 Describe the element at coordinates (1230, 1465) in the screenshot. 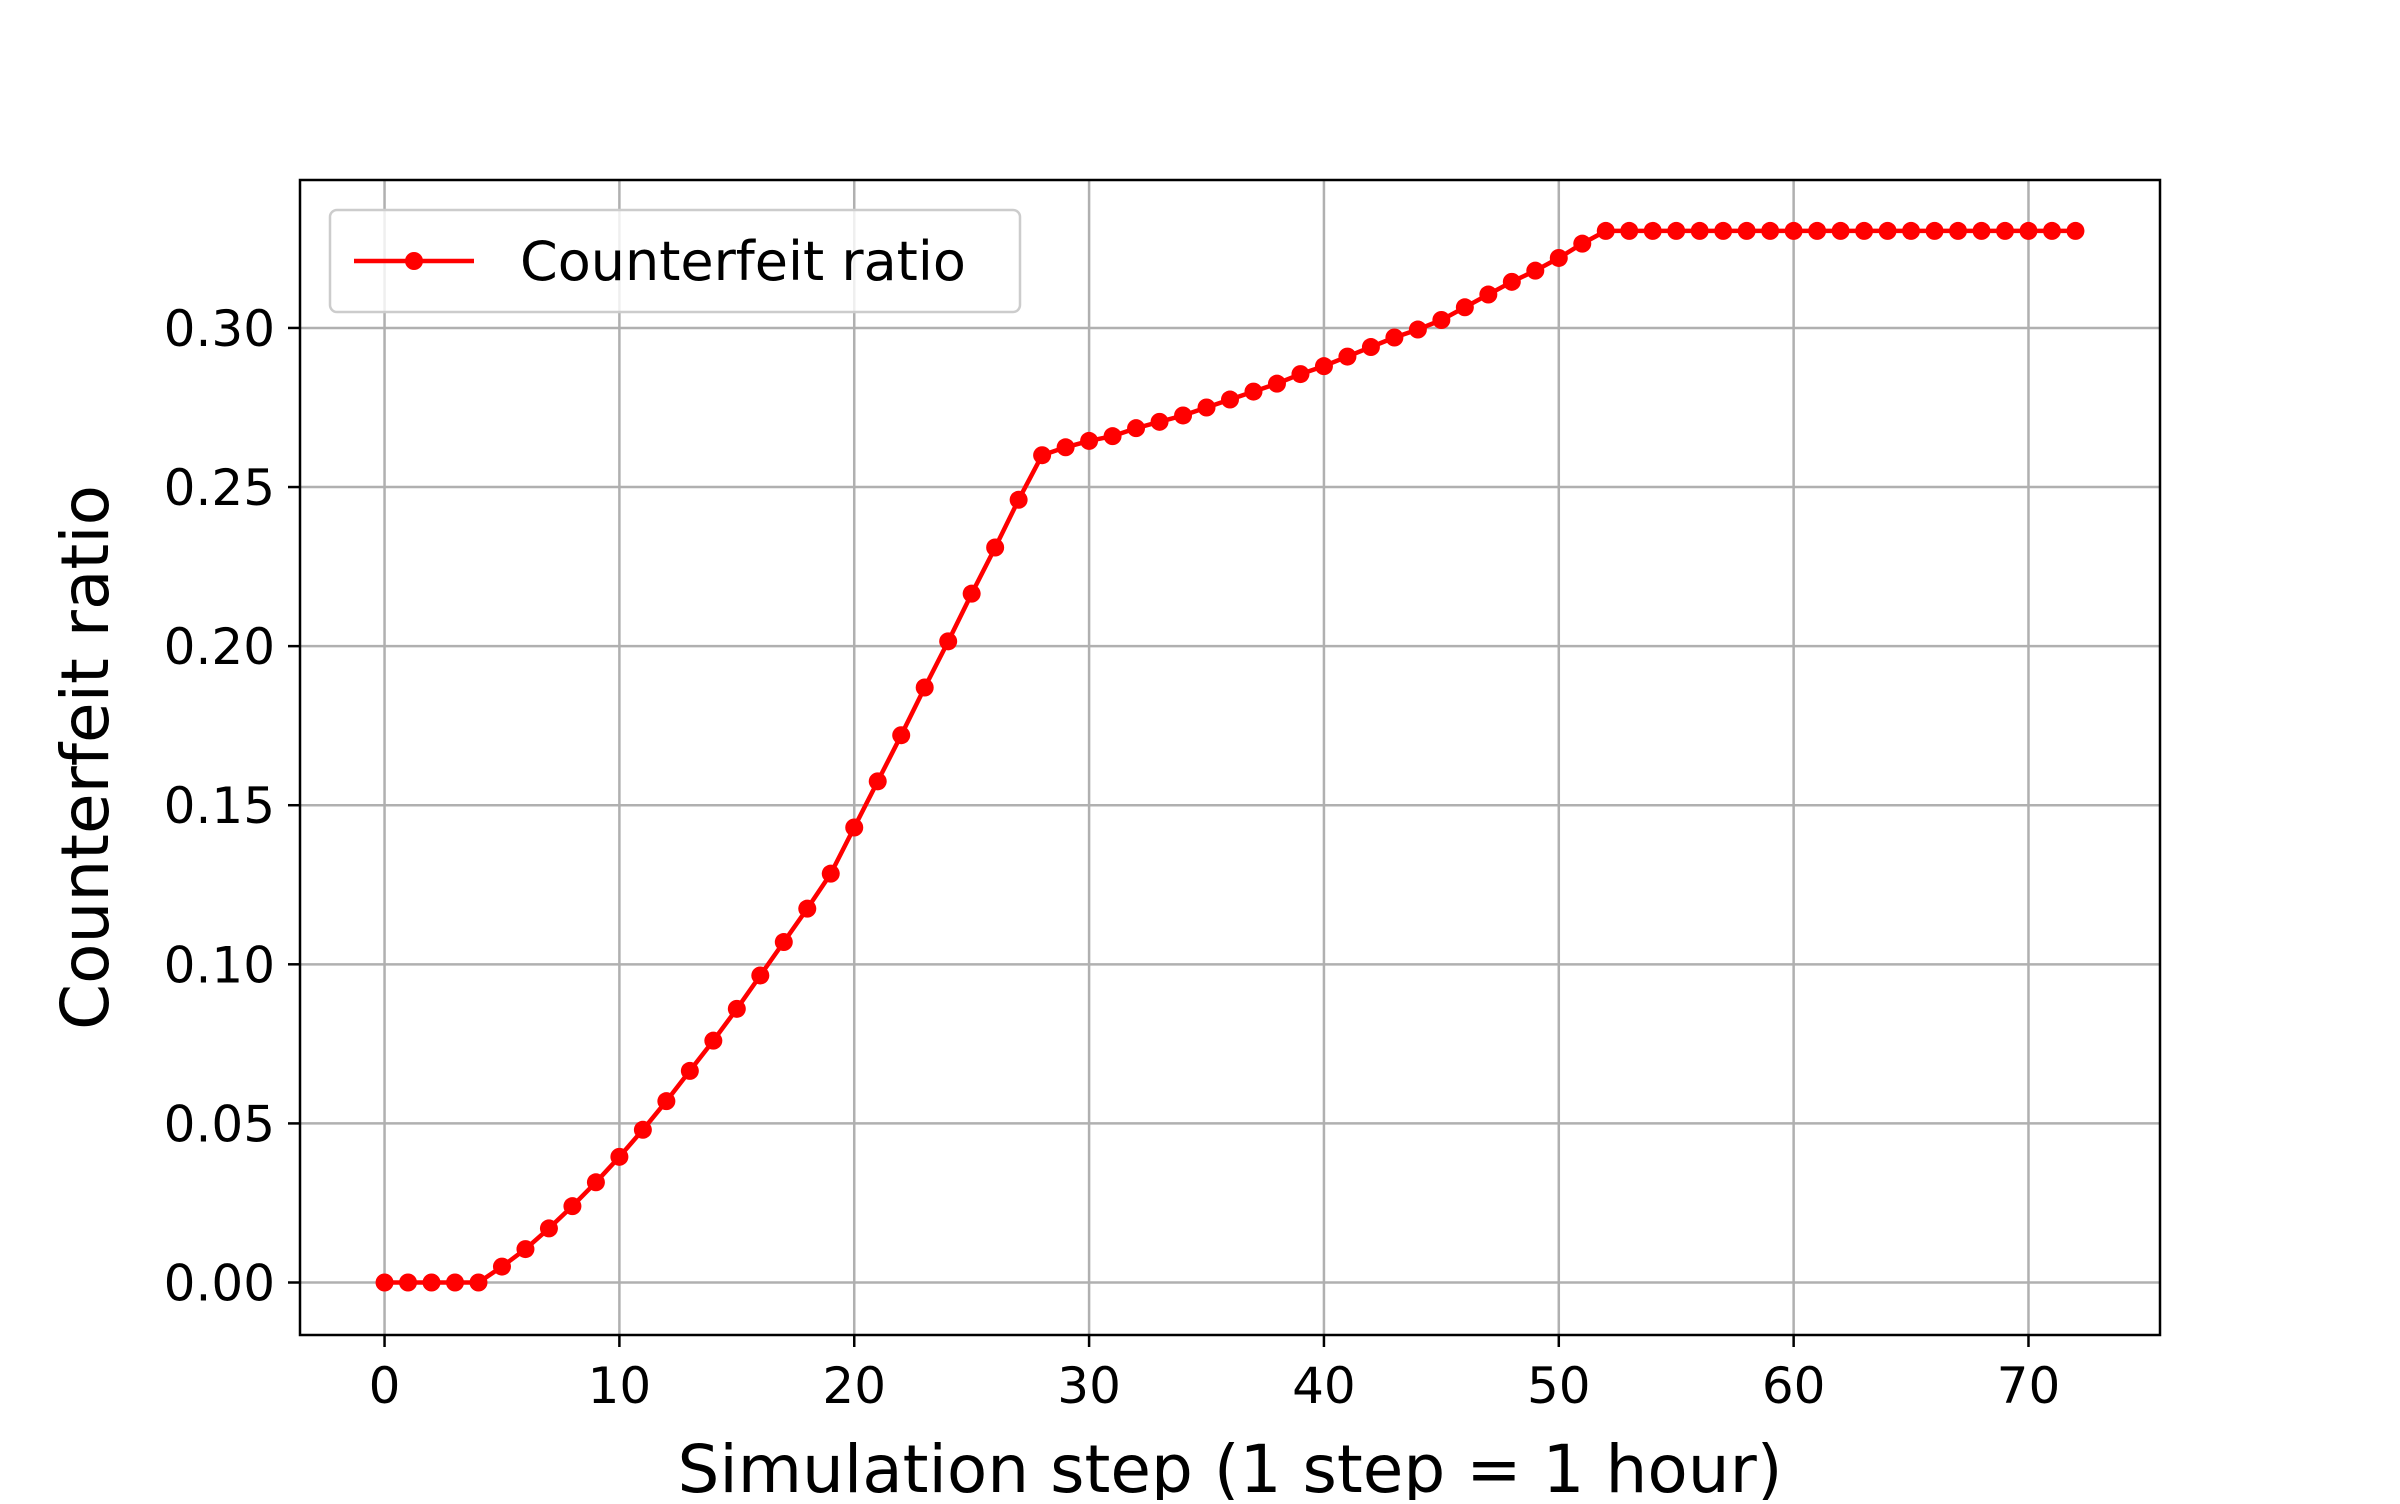

I see `x-axis-label: Simulation step (1 step = 1 hour)` at that location.